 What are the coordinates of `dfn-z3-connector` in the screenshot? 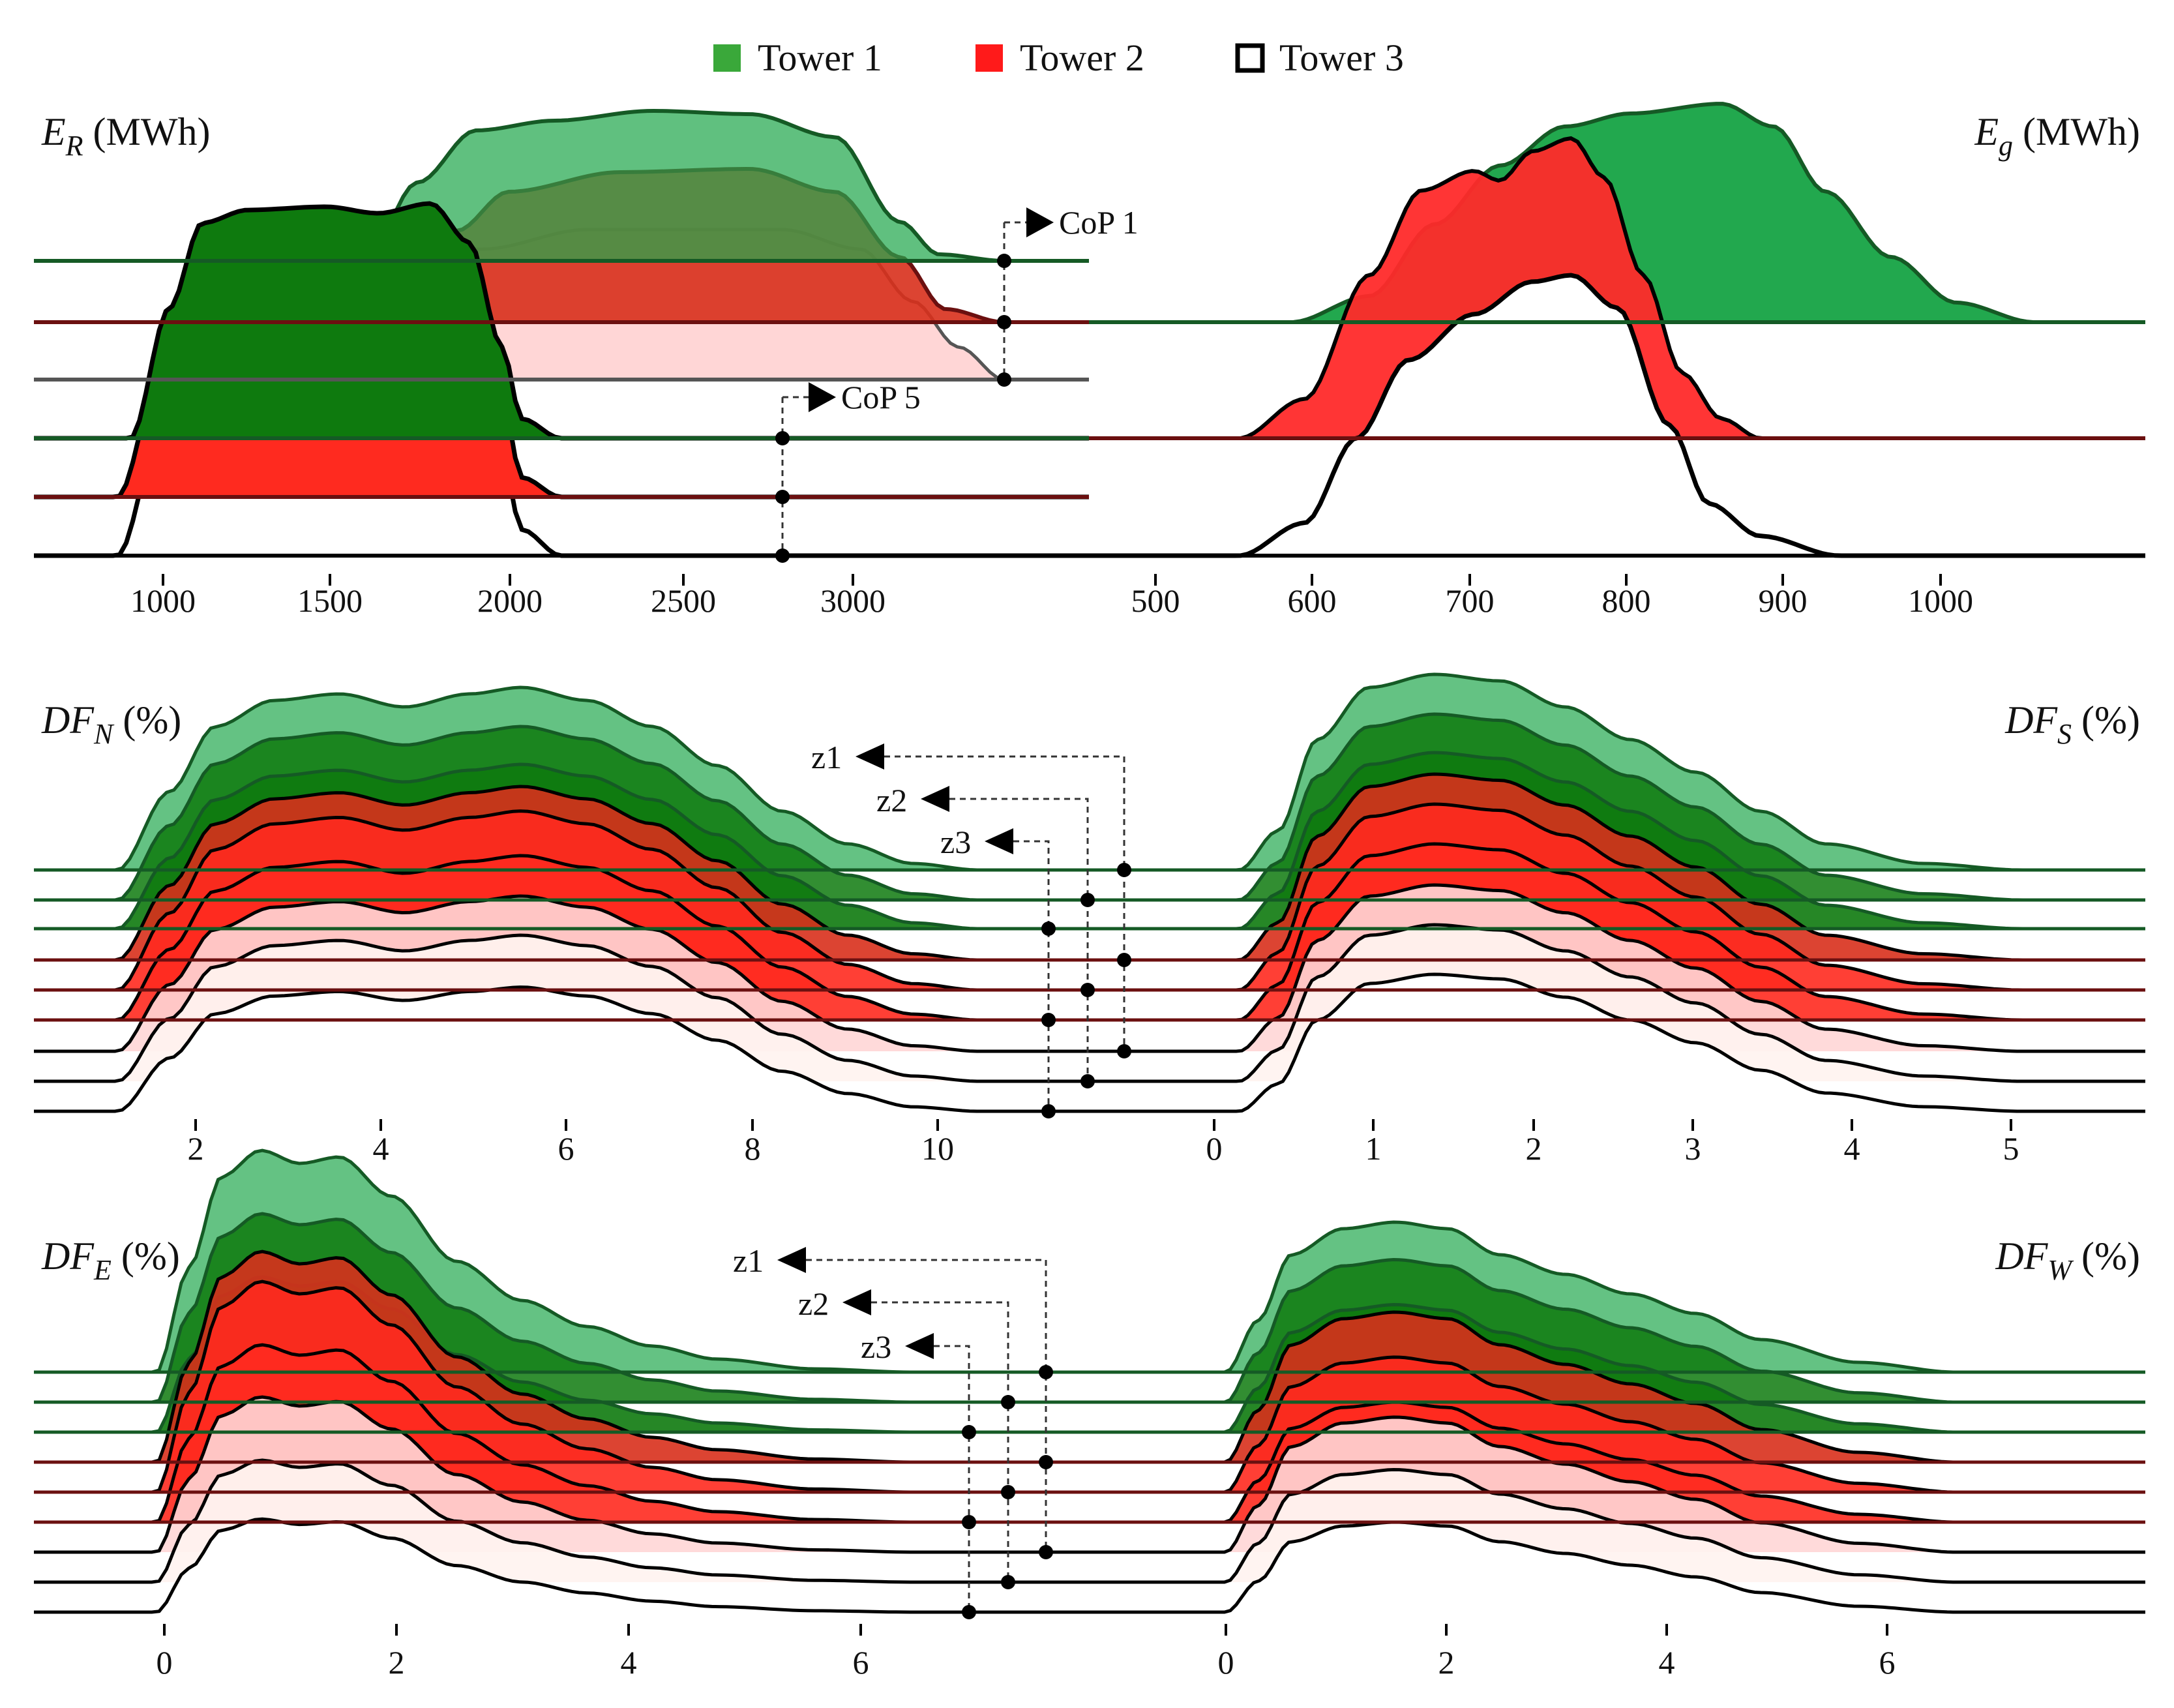 It's located at (1031, 975).